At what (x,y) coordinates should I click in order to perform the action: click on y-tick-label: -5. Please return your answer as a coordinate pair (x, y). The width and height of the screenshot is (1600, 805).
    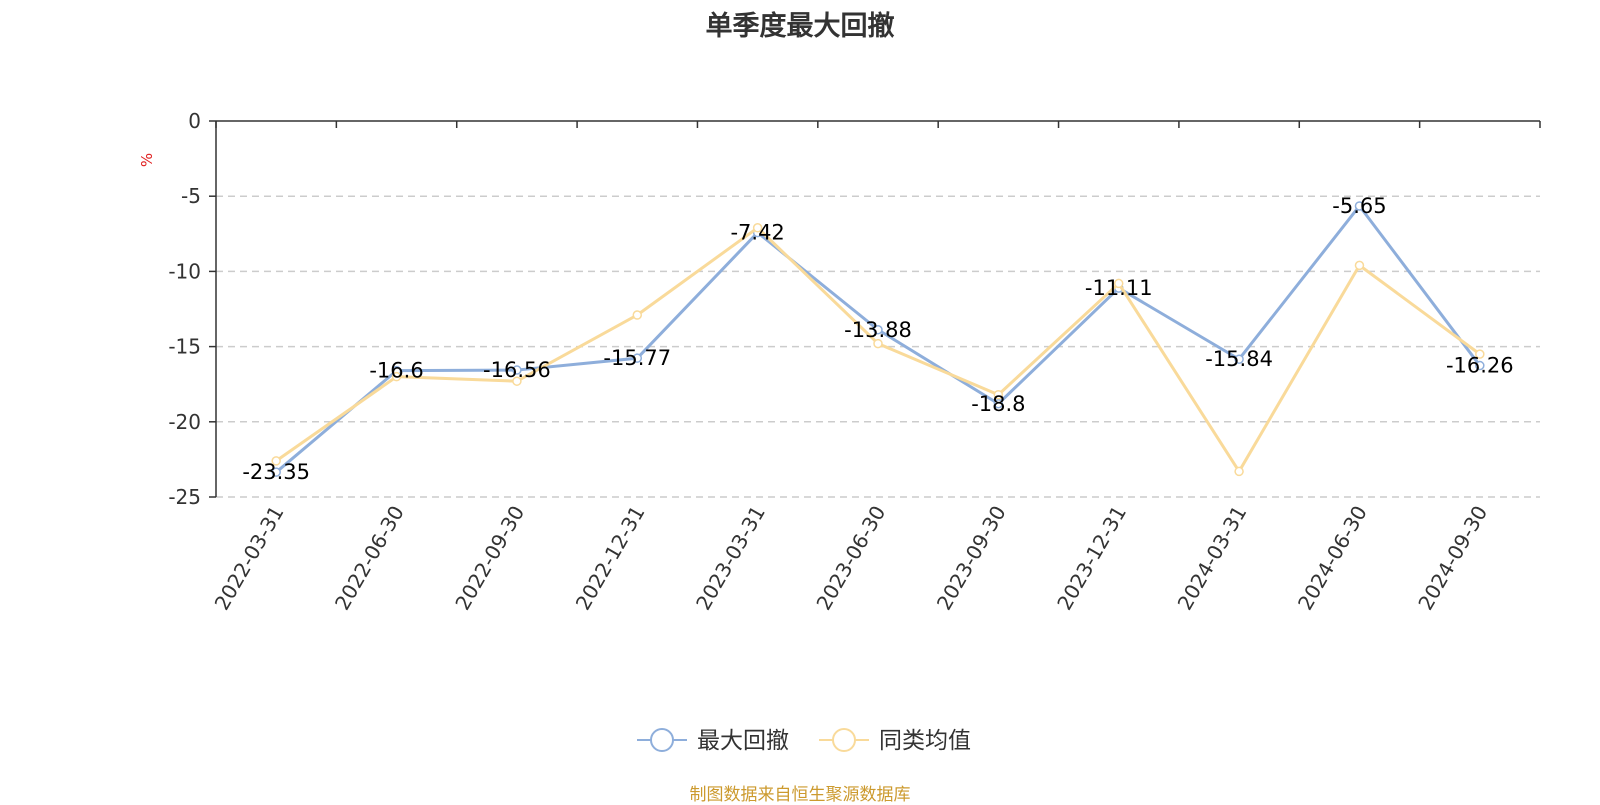
    Looking at the image, I should click on (191, 196).